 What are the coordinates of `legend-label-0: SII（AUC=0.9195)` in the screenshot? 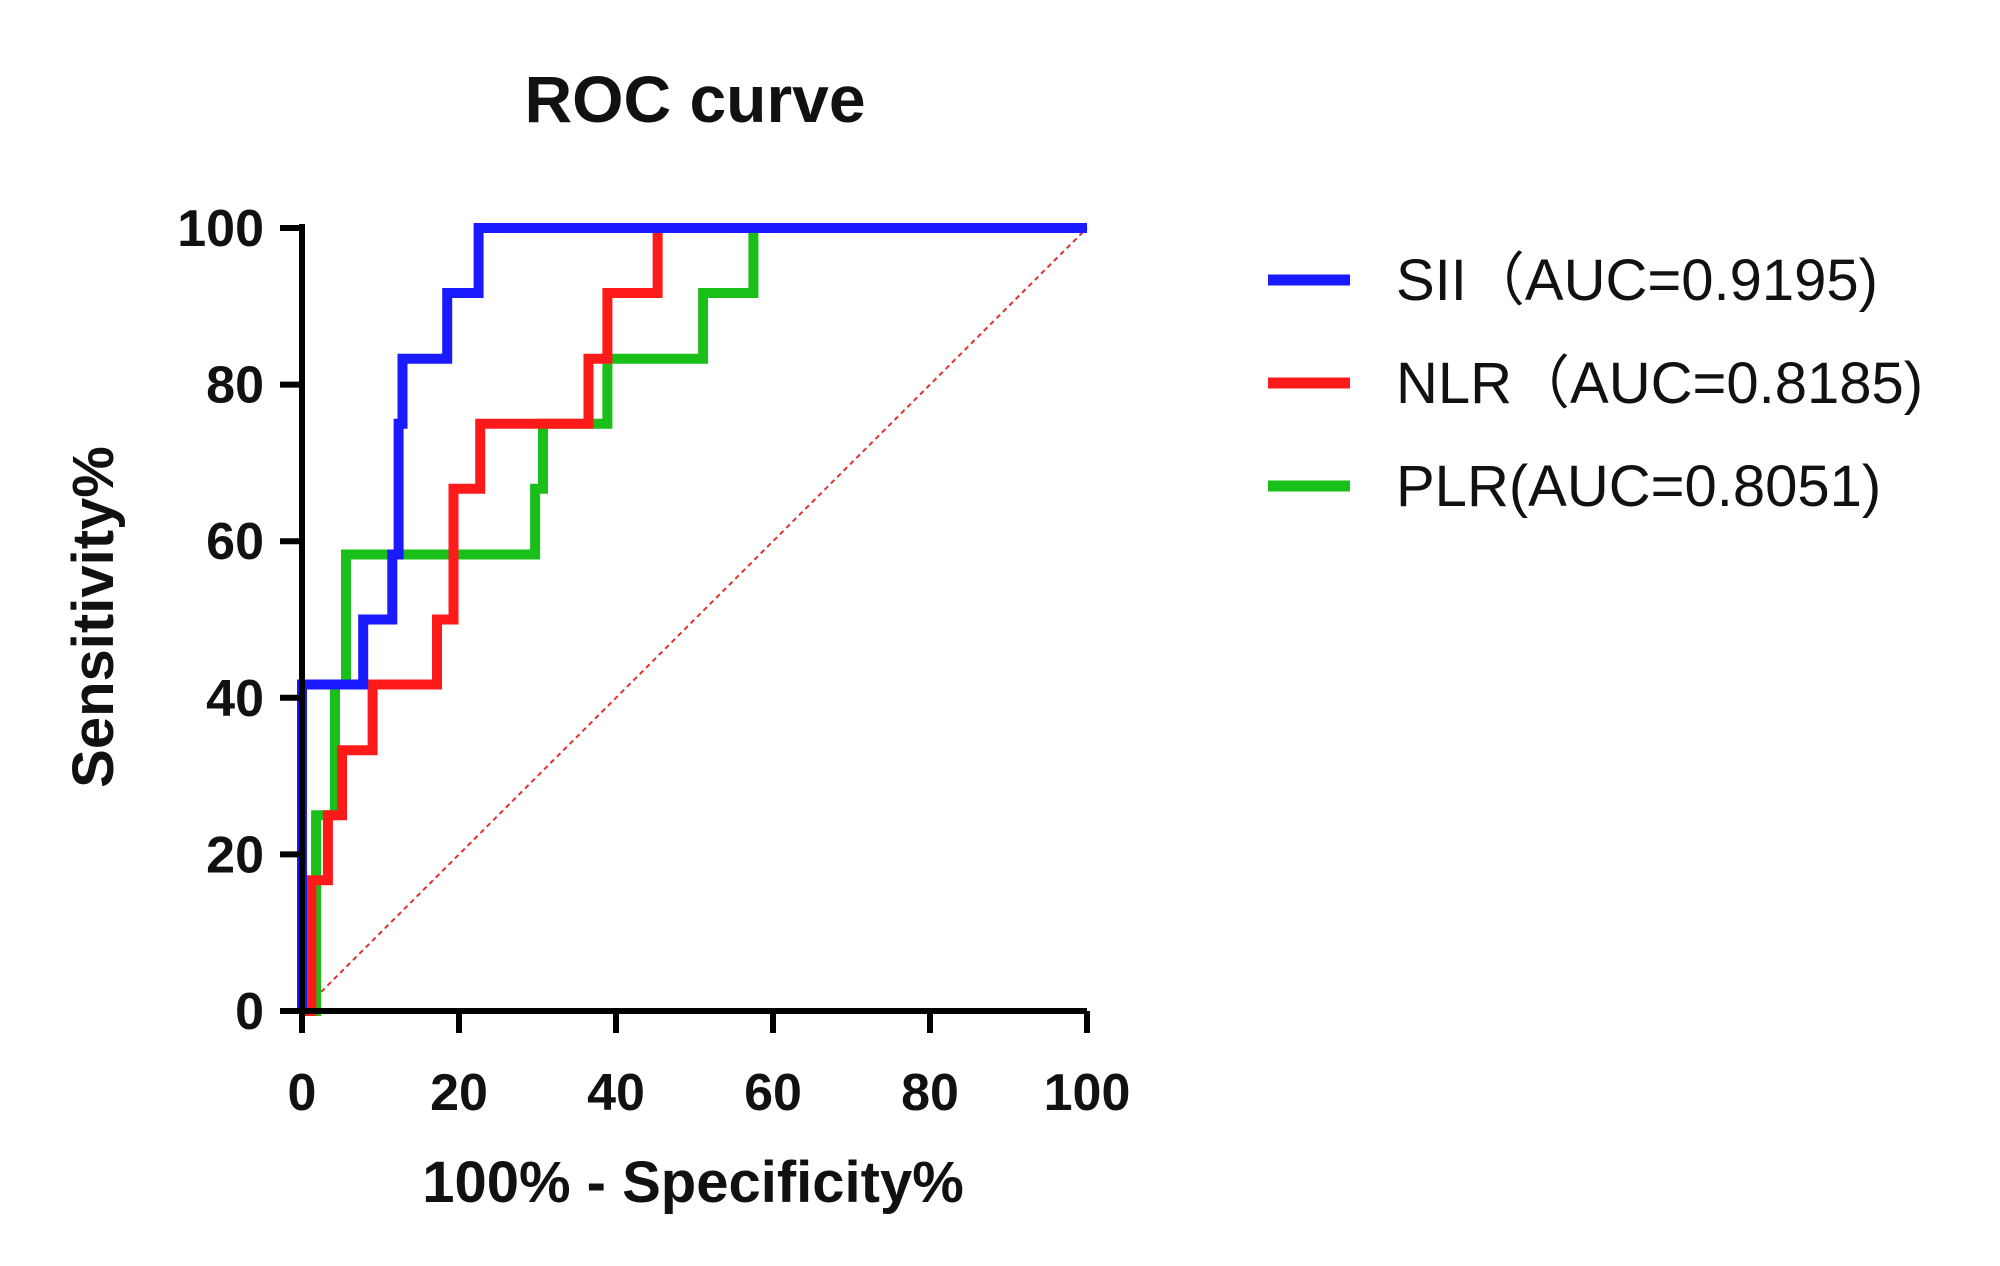 It's located at (1637, 280).